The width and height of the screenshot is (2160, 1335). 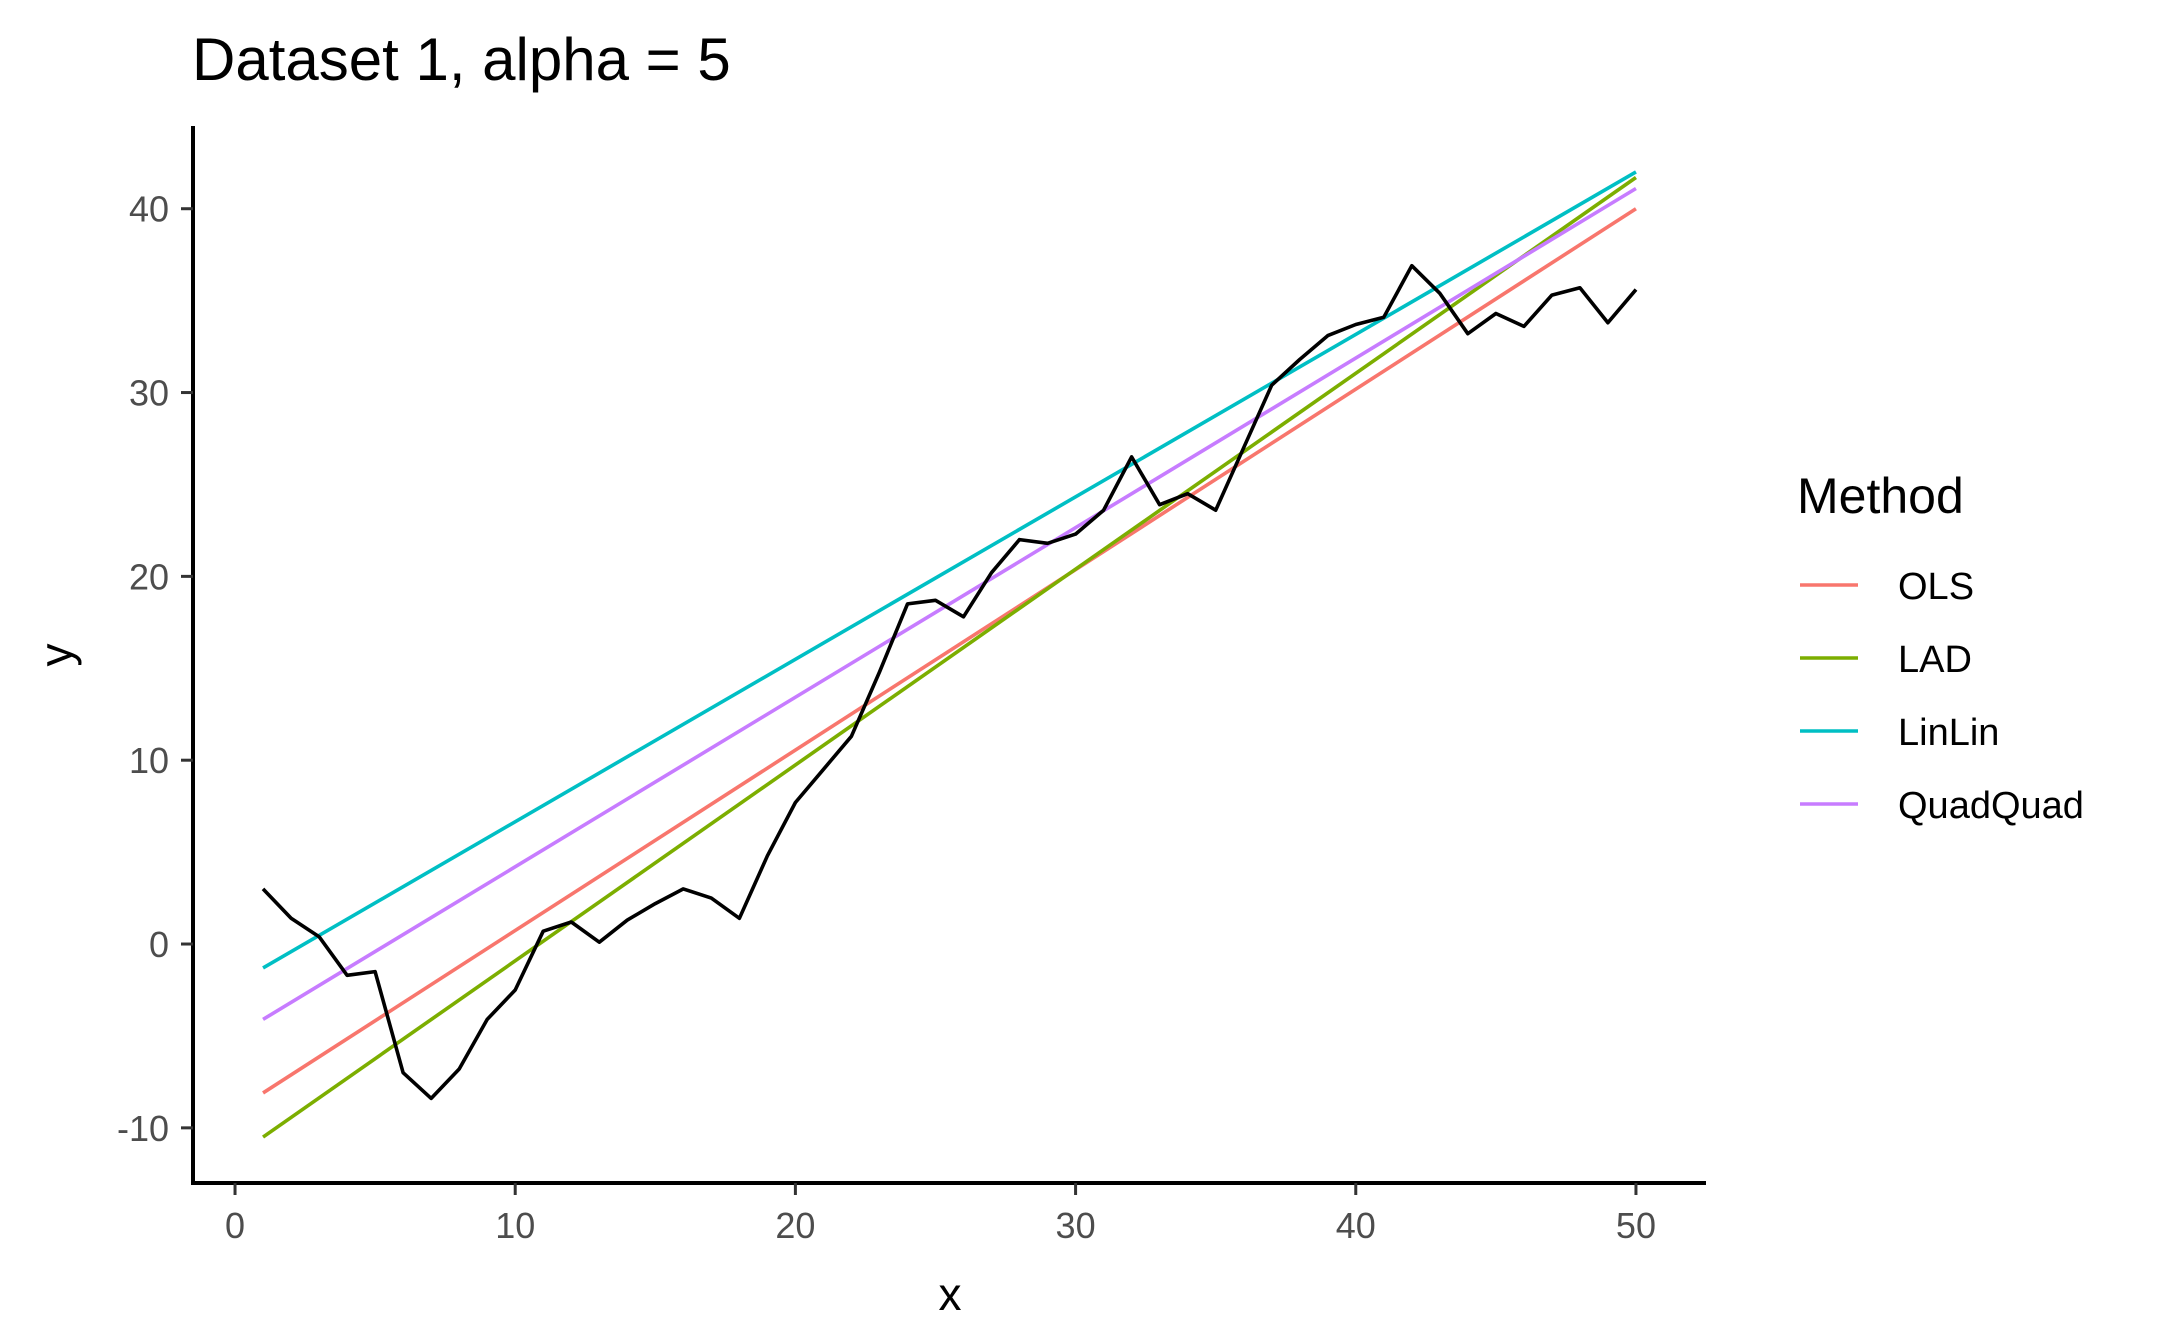 I want to click on x-tick-label: 10, so click(x=515, y=1225).